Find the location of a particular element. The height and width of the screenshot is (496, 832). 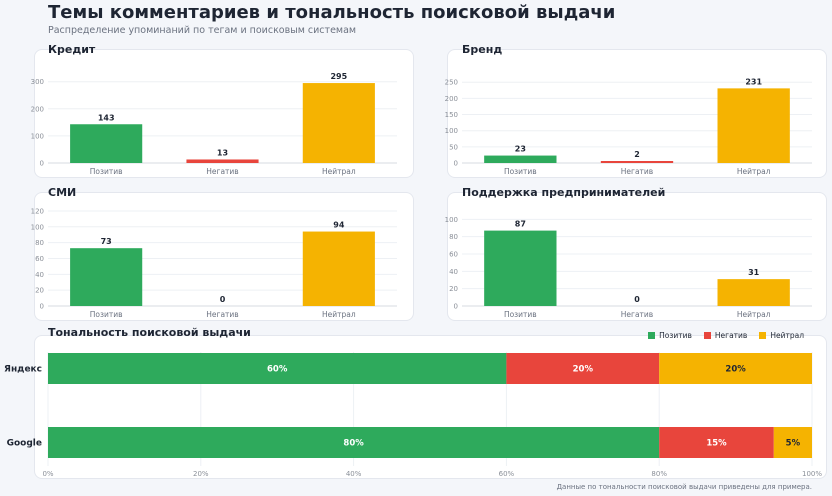

x-tick-label: 60% is located at coordinates (507, 474).